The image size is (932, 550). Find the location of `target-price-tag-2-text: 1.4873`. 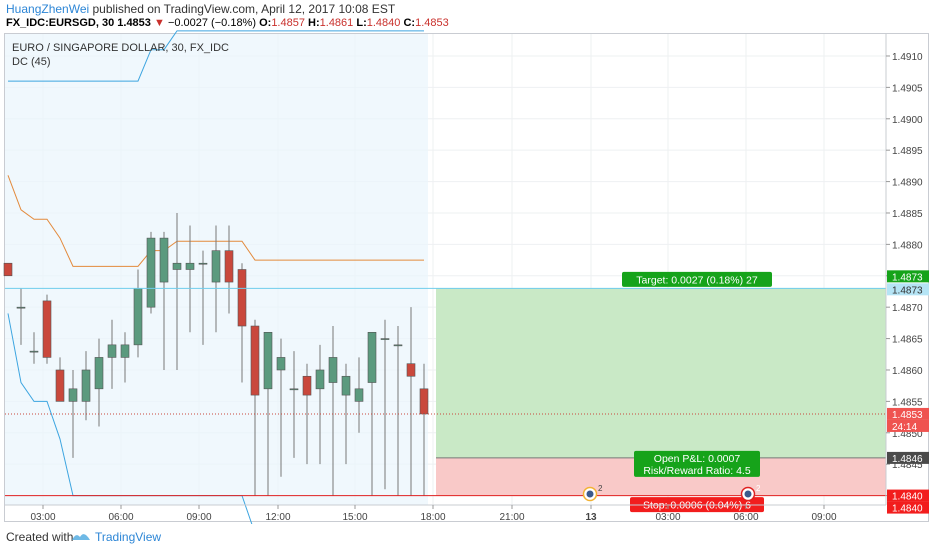

target-price-tag-2-text: 1.4873 is located at coordinates (907, 290).